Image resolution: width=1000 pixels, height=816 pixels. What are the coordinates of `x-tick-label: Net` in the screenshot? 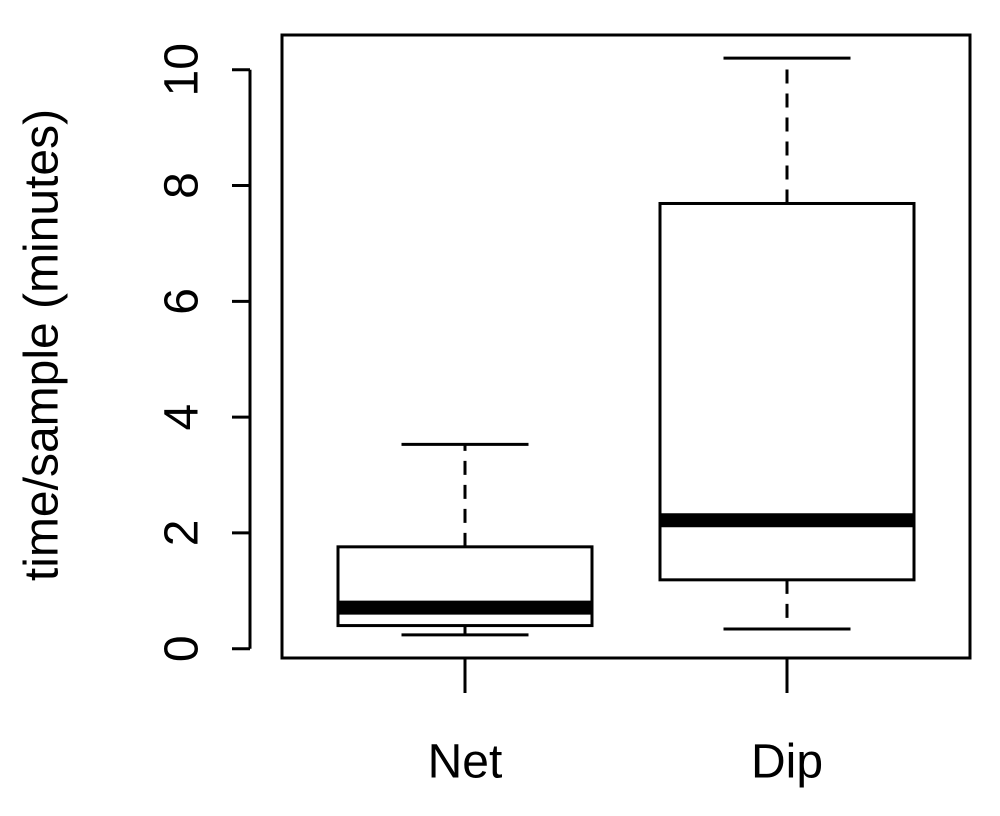 It's located at (465, 762).